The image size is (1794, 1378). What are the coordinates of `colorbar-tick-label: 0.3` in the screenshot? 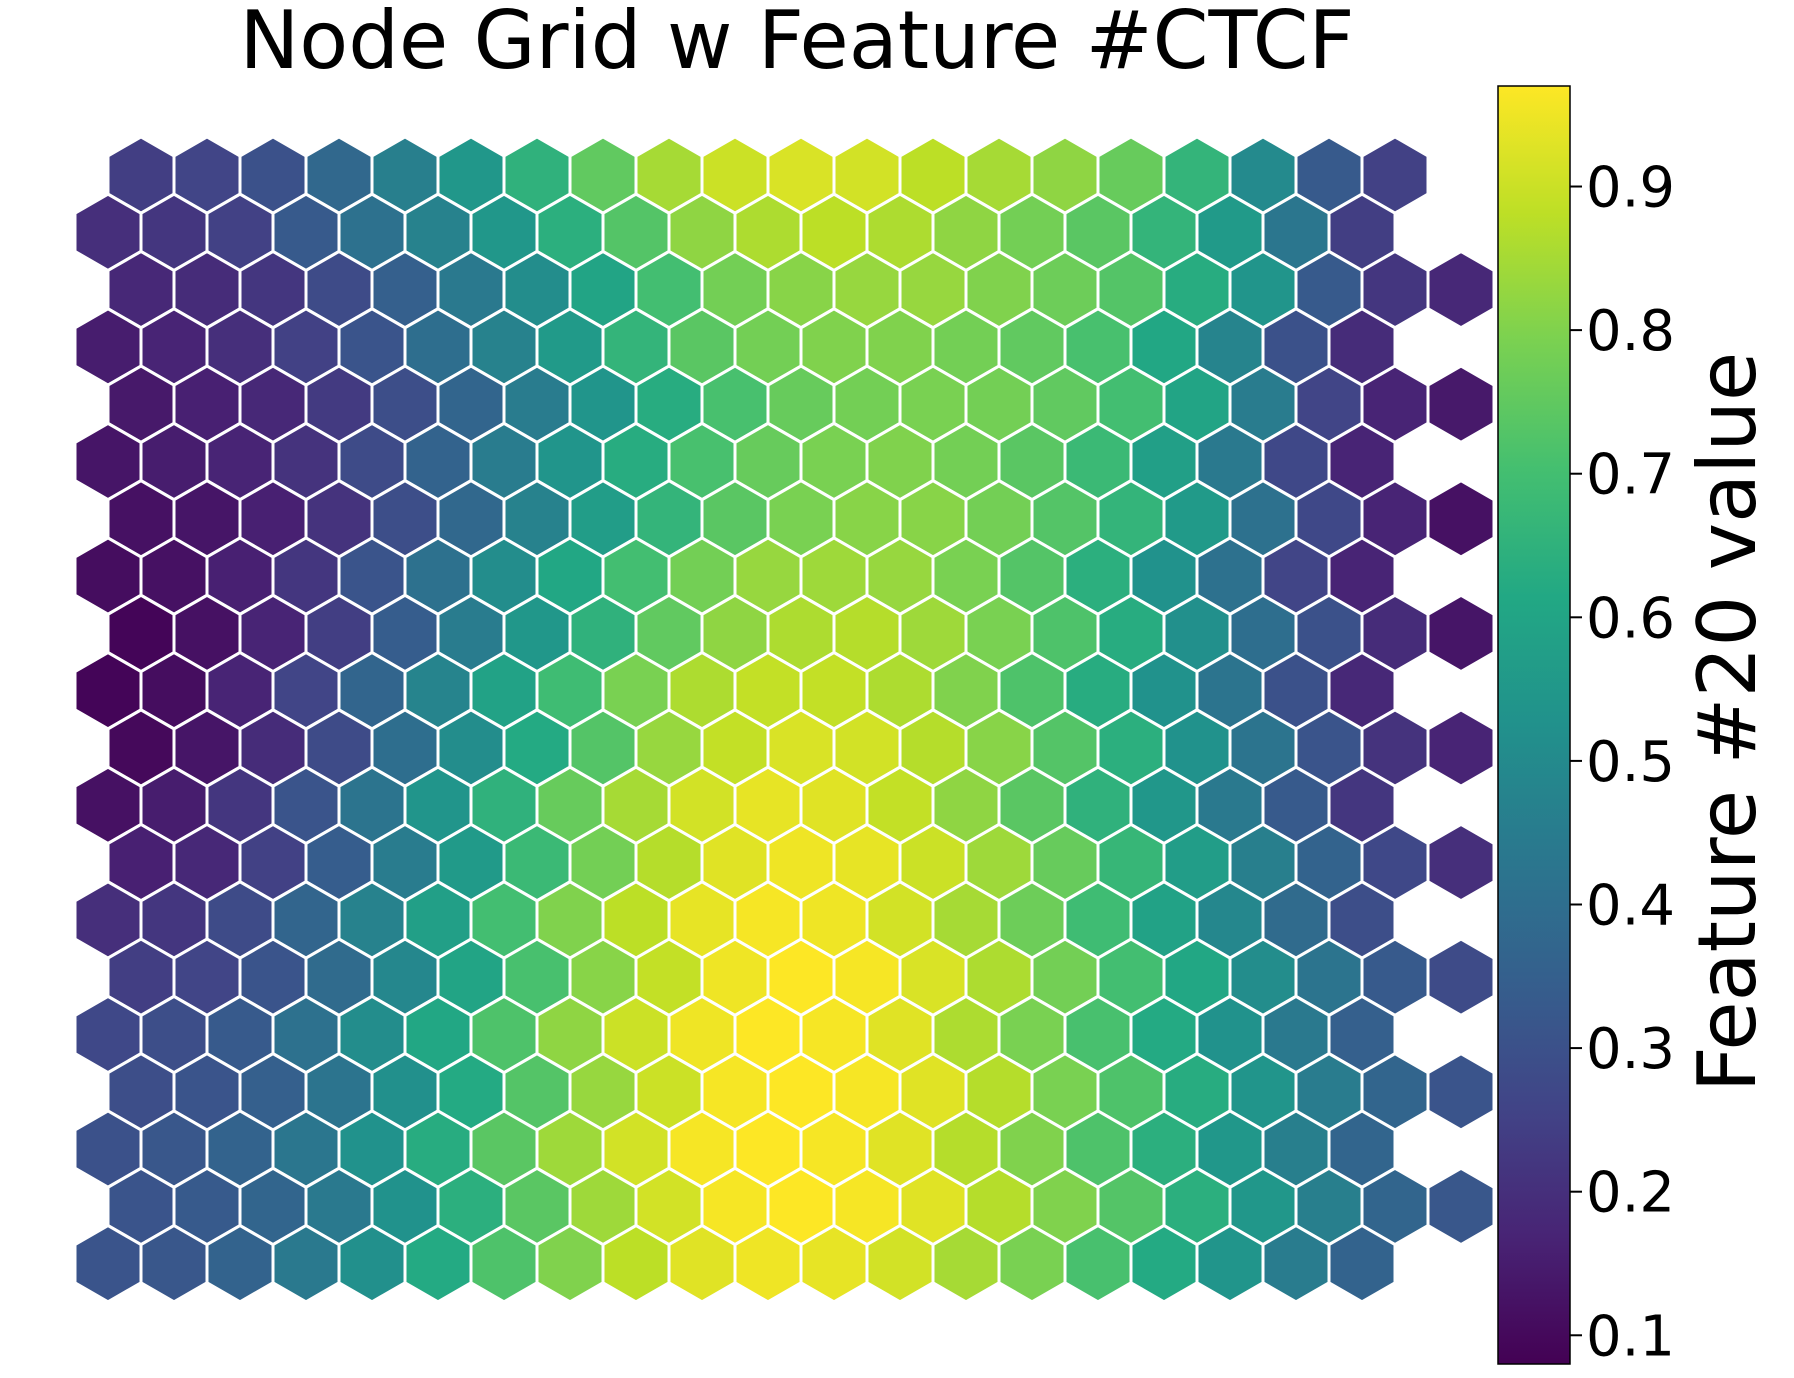 It's located at (1630, 1049).